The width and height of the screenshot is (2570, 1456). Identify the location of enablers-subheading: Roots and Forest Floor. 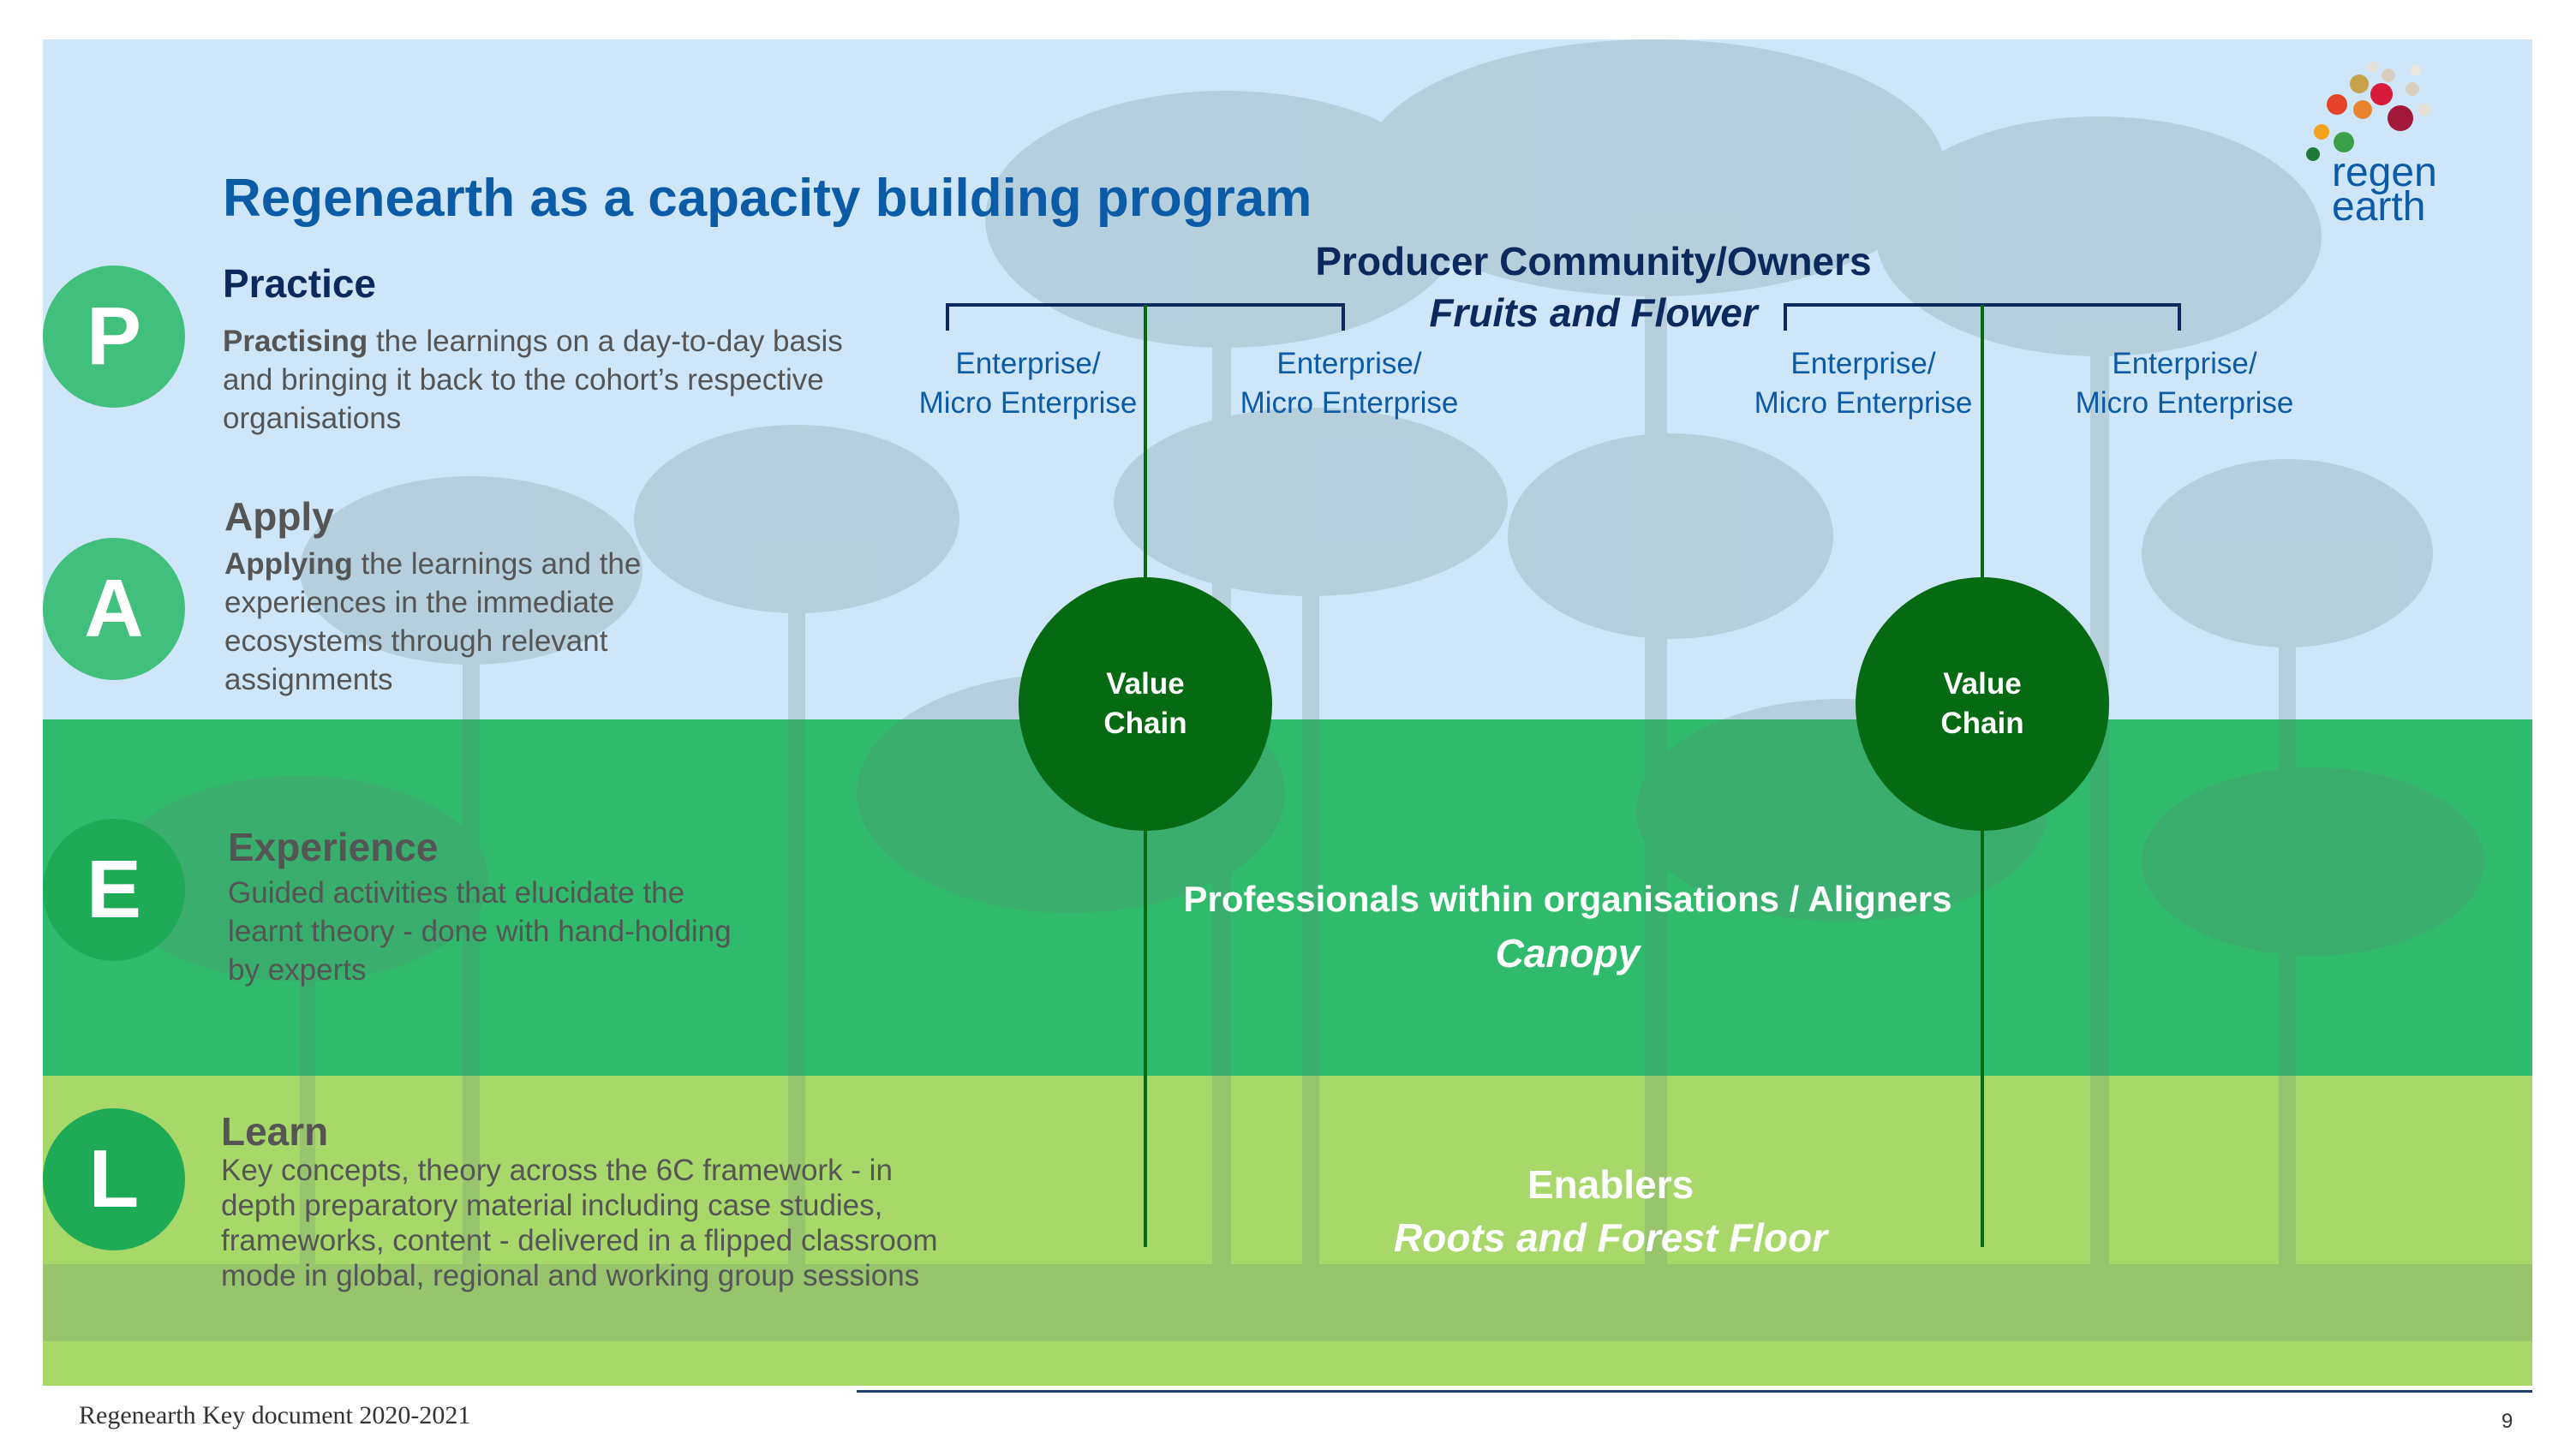
(1611, 1237).